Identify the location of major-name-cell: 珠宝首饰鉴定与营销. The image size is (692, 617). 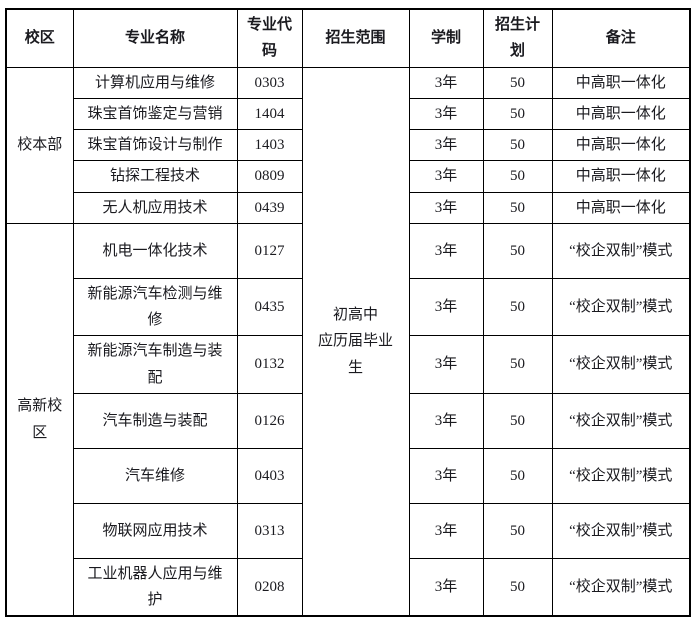
(155, 114).